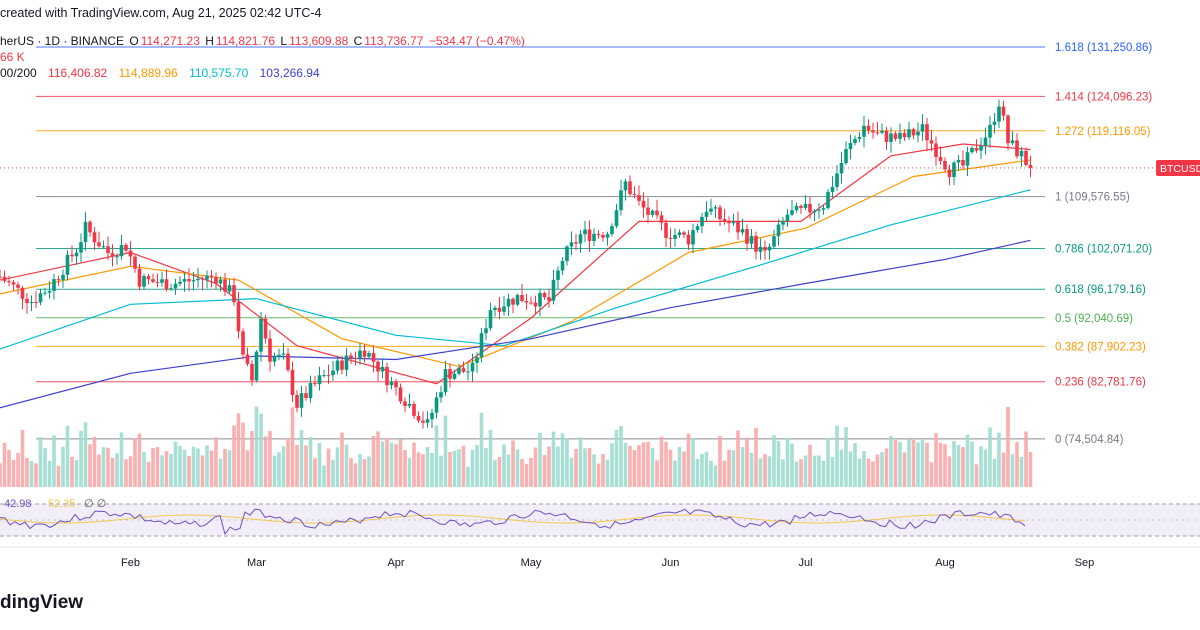  I want to click on x-tick-May: May, so click(531, 563).